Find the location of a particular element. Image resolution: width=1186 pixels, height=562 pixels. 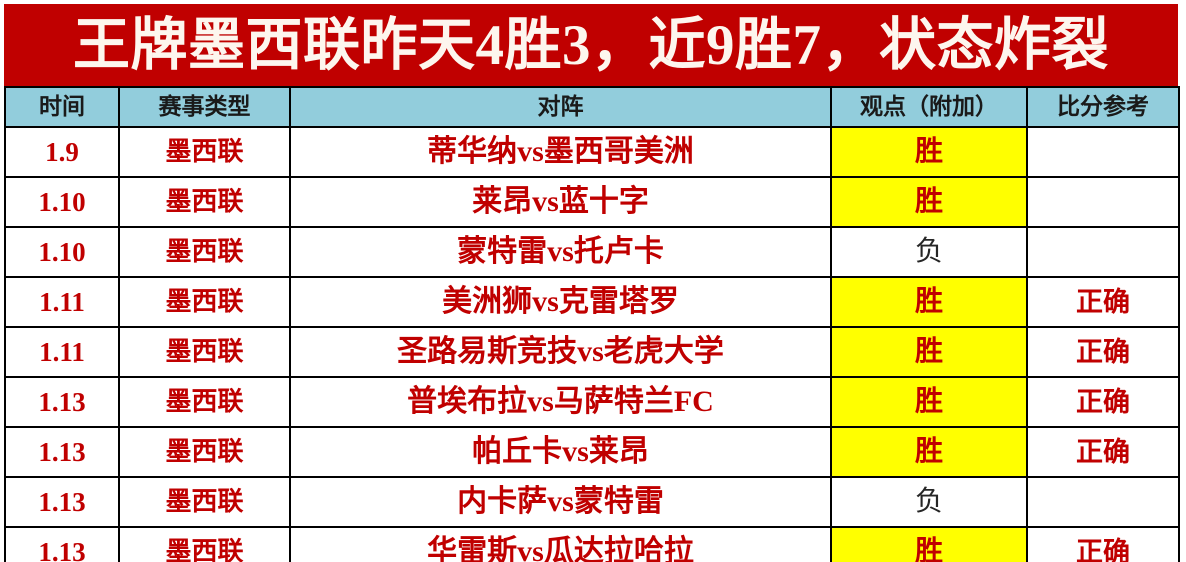

cell-match: 蒙特雷vs托卢卡 is located at coordinates (560, 252).